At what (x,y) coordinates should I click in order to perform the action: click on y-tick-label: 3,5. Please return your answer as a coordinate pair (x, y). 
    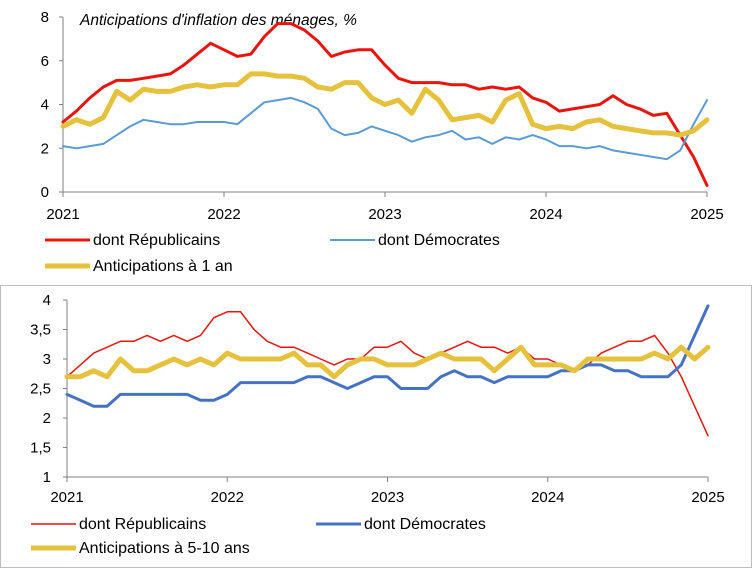
    Looking at the image, I should click on (40, 330).